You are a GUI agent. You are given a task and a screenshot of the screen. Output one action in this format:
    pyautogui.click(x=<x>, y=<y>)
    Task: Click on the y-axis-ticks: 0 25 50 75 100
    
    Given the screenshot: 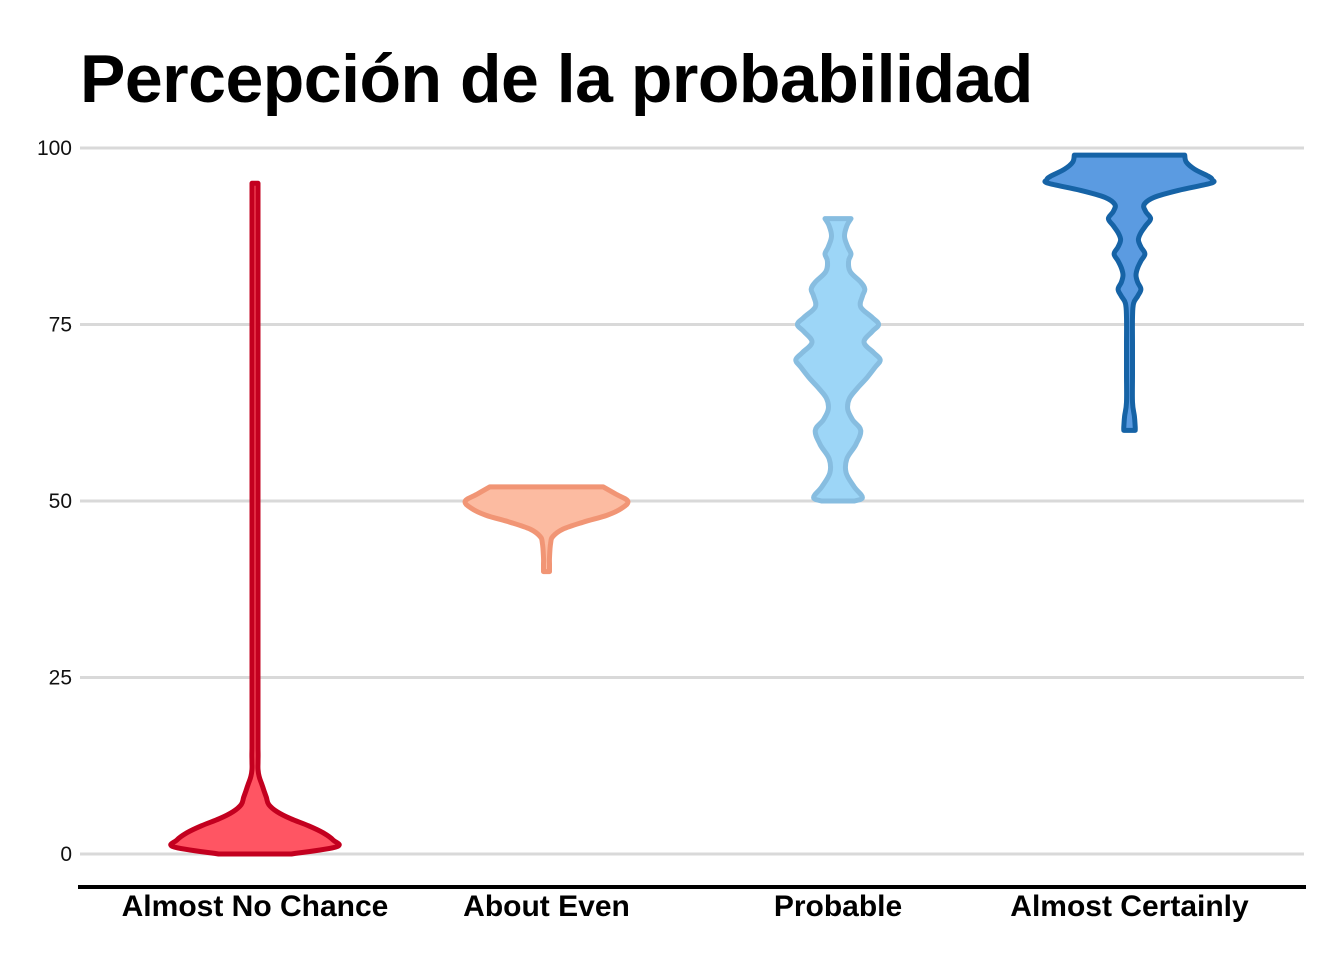 What is the action you would take?
    pyautogui.click(x=54, y=501)
    